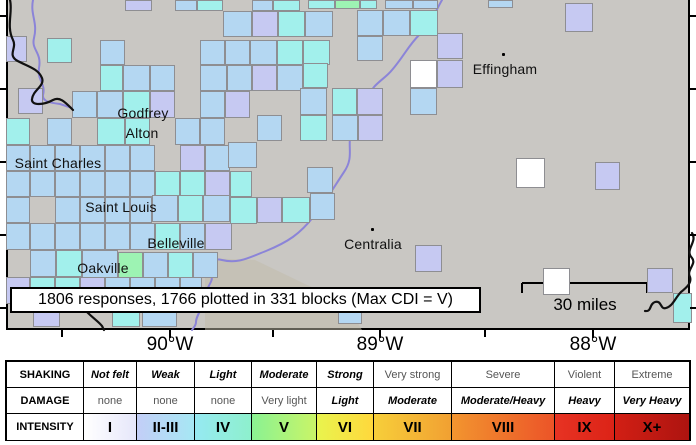 Image resolution: width=696 pixels, height=445 pixels. Describe the element at coordinates (585, 304) in the screenshot. I see `scale-bar-label: 30 miles` at that location.